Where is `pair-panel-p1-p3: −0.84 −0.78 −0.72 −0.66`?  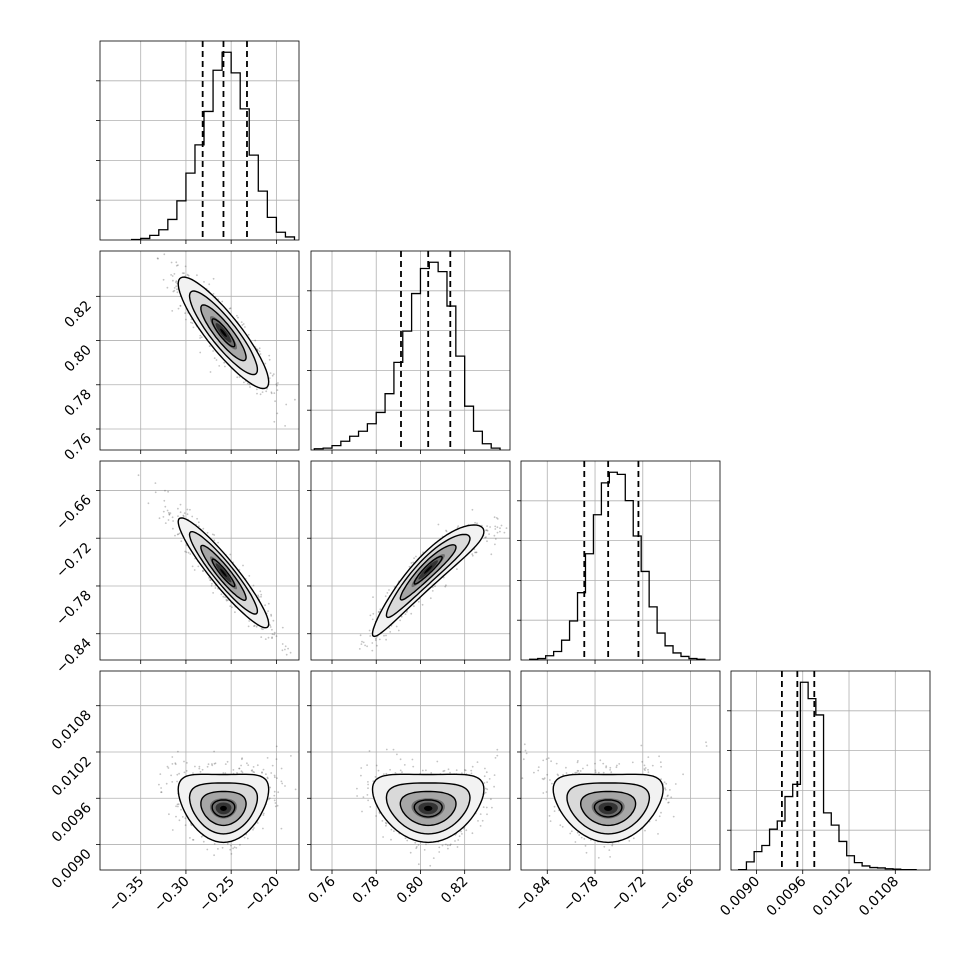
pair-panel-p1-p3: −0.84 −0.78 −0.72 −0.66 is located at coordinates (176, 568).